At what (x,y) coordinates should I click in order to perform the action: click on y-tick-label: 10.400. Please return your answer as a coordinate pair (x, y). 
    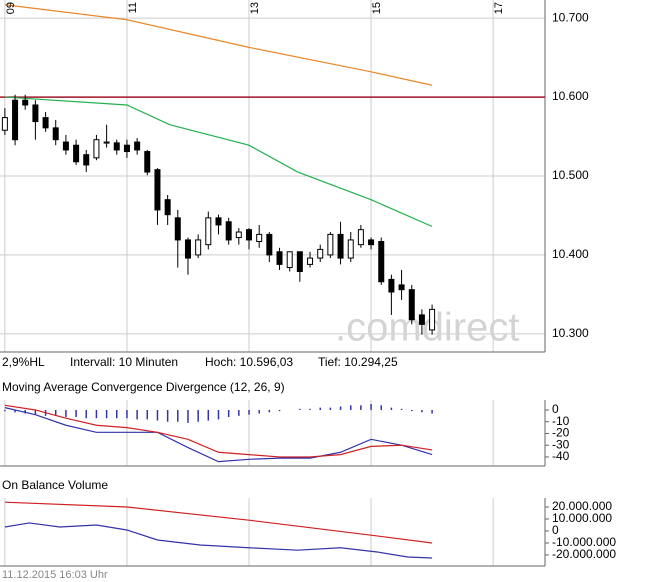
    Looking at the image, I should click on (570, 254).